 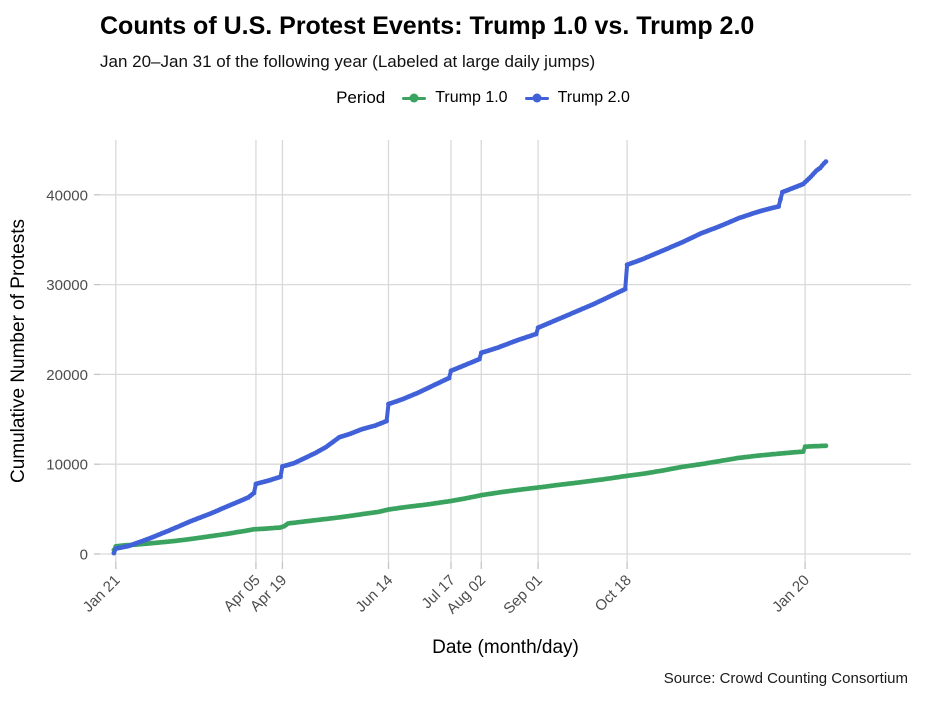 I want to click on x-tick-label: Jan 21, so click(x=102, y=594).